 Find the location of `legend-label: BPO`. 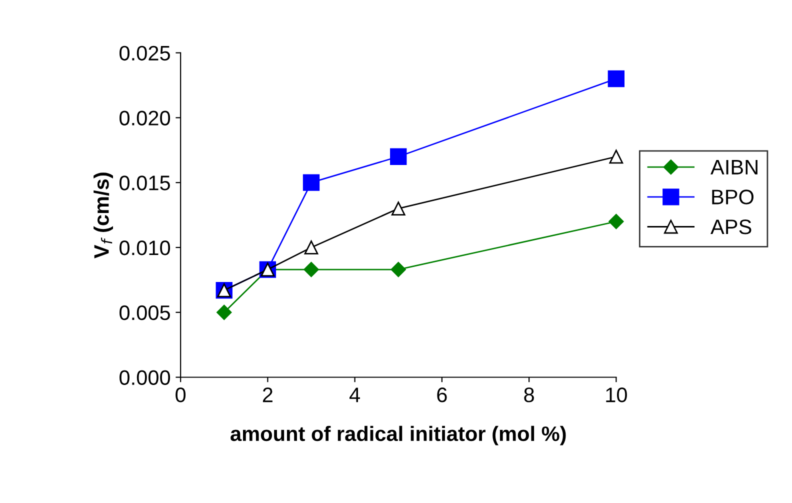

legend-label: BPO is located at coordinates (733, 197).